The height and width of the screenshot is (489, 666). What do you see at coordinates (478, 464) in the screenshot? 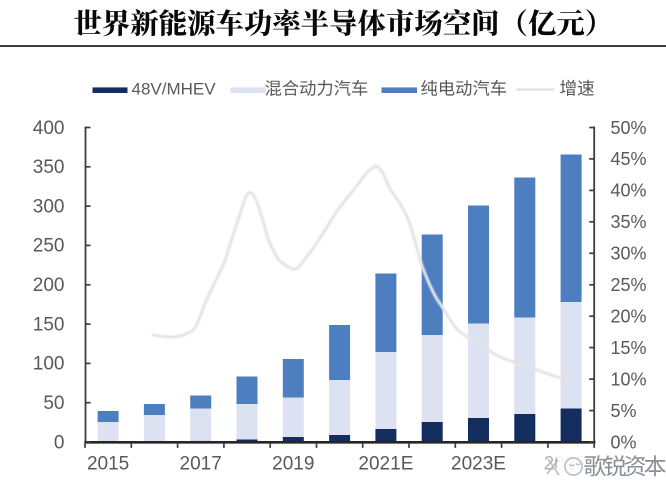
I see `svg-text: 2023E` at bounding box center [478, 464].